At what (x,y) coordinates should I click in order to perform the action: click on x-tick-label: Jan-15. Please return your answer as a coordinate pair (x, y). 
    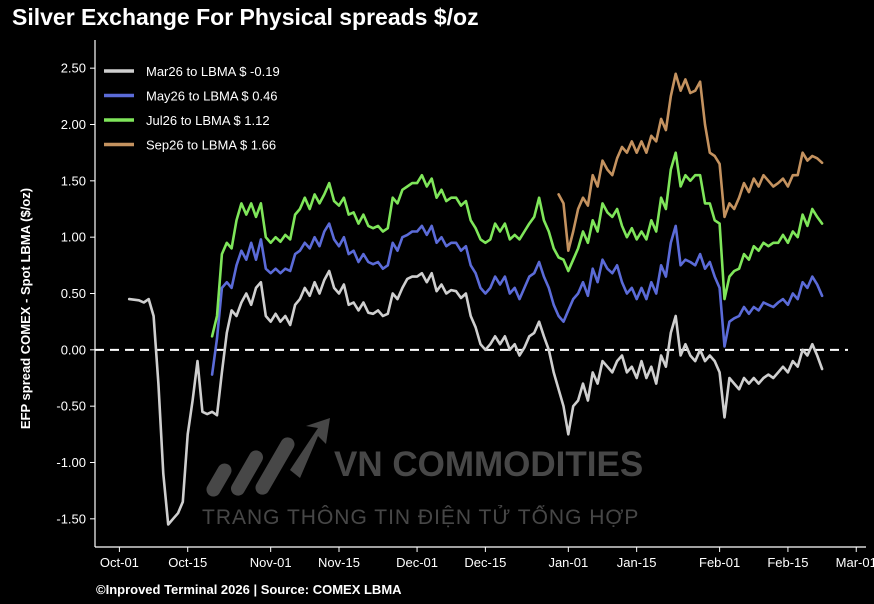
    Looking at the image, I should click on (637, 562).